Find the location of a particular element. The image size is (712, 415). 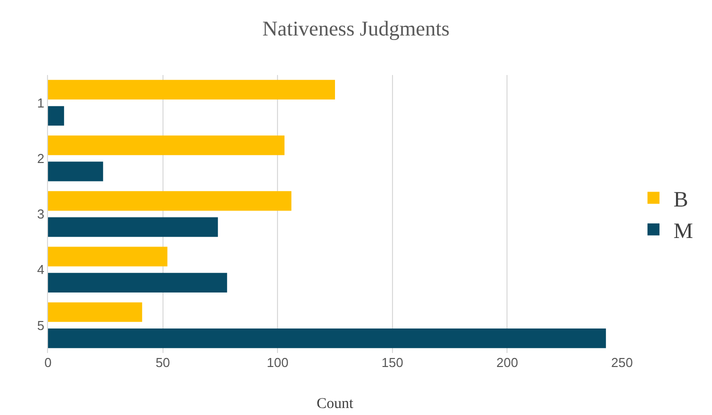

y-tick-label: 4 is located at coordinates (40, 270).